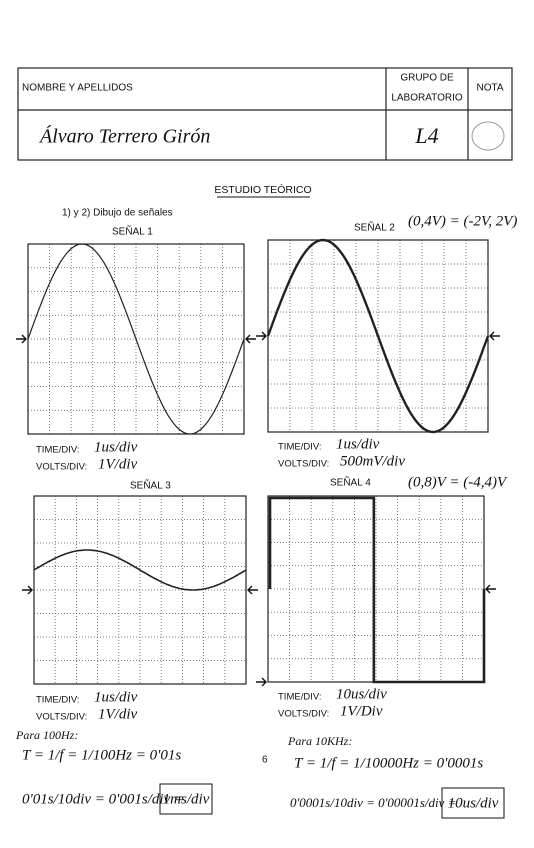 This screenshot has height=848, width=534. I want to click on note: 1ms/div, so click(186, 799).